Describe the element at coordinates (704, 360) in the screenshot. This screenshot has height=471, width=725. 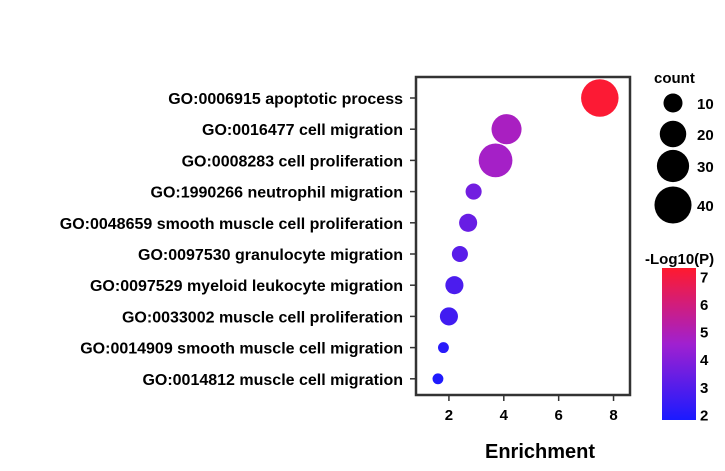
I see `color-legend-tick-label: 4` at that location.